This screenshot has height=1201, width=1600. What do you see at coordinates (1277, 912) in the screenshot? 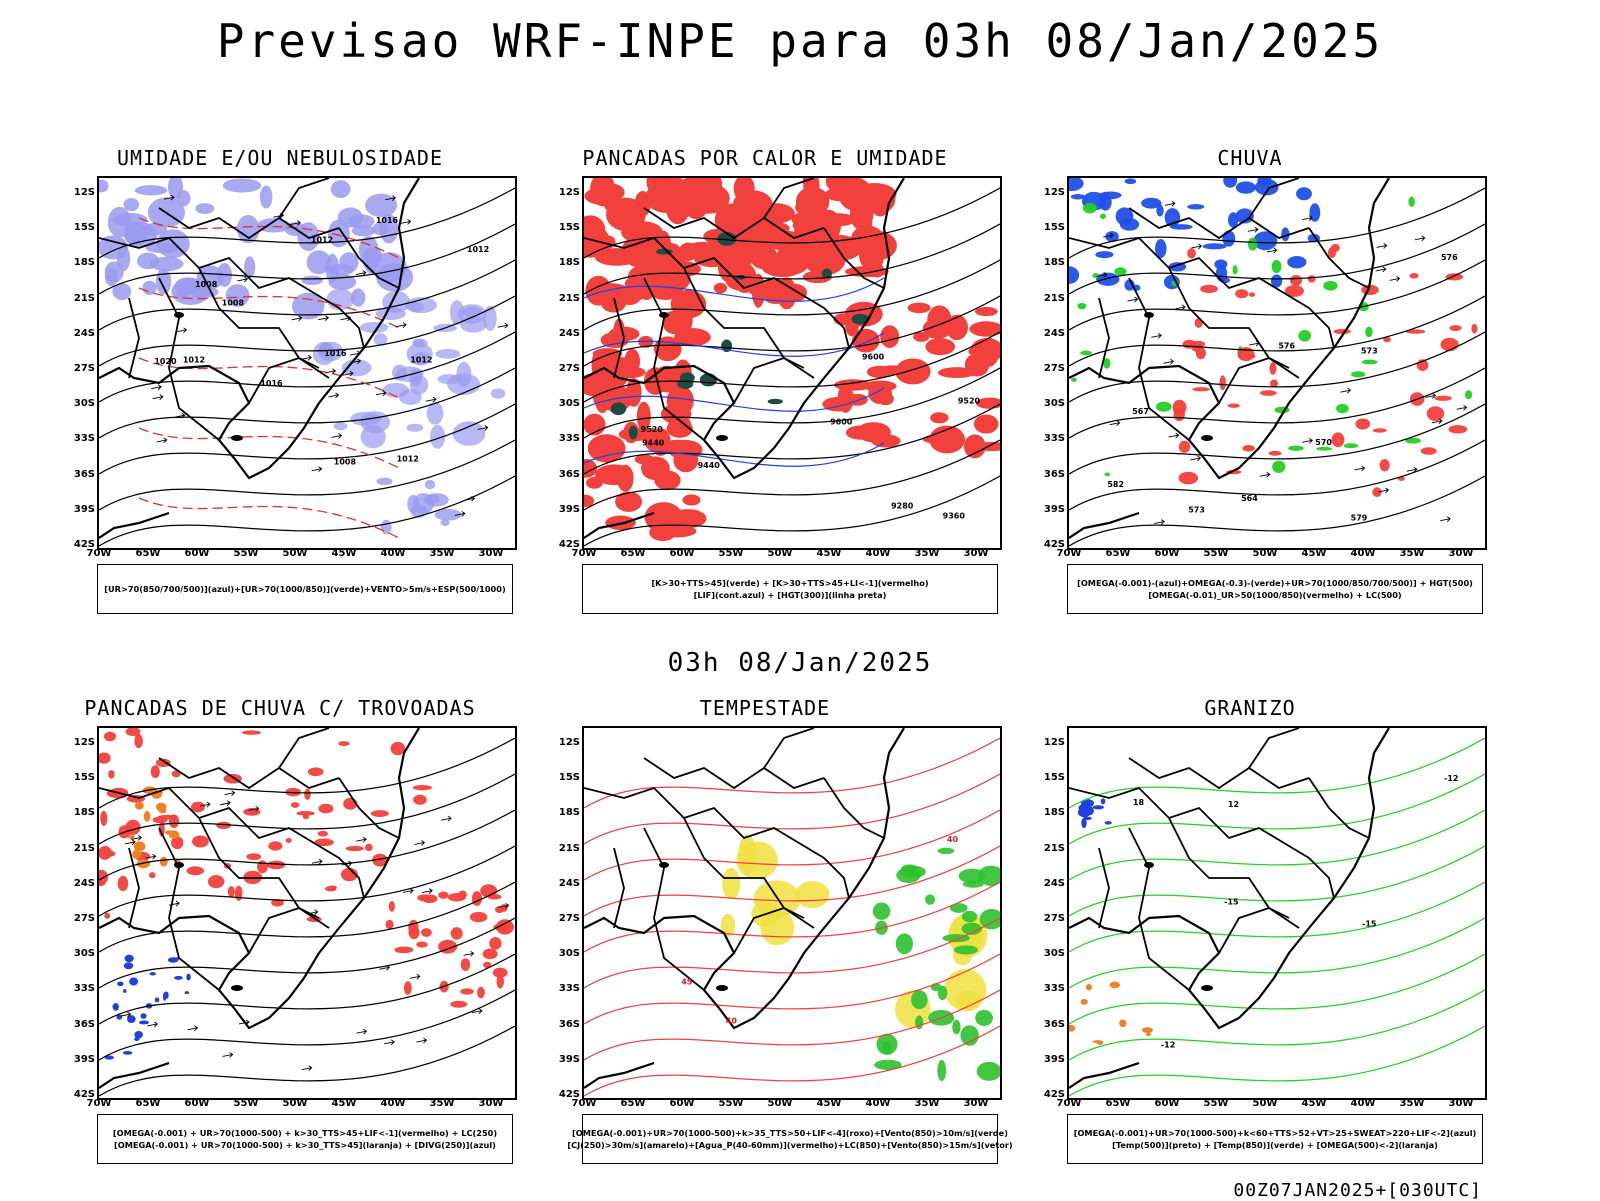
I see `map-layer: -15 -12 -15 -12 18 12` at bounding box center [1277, 912].